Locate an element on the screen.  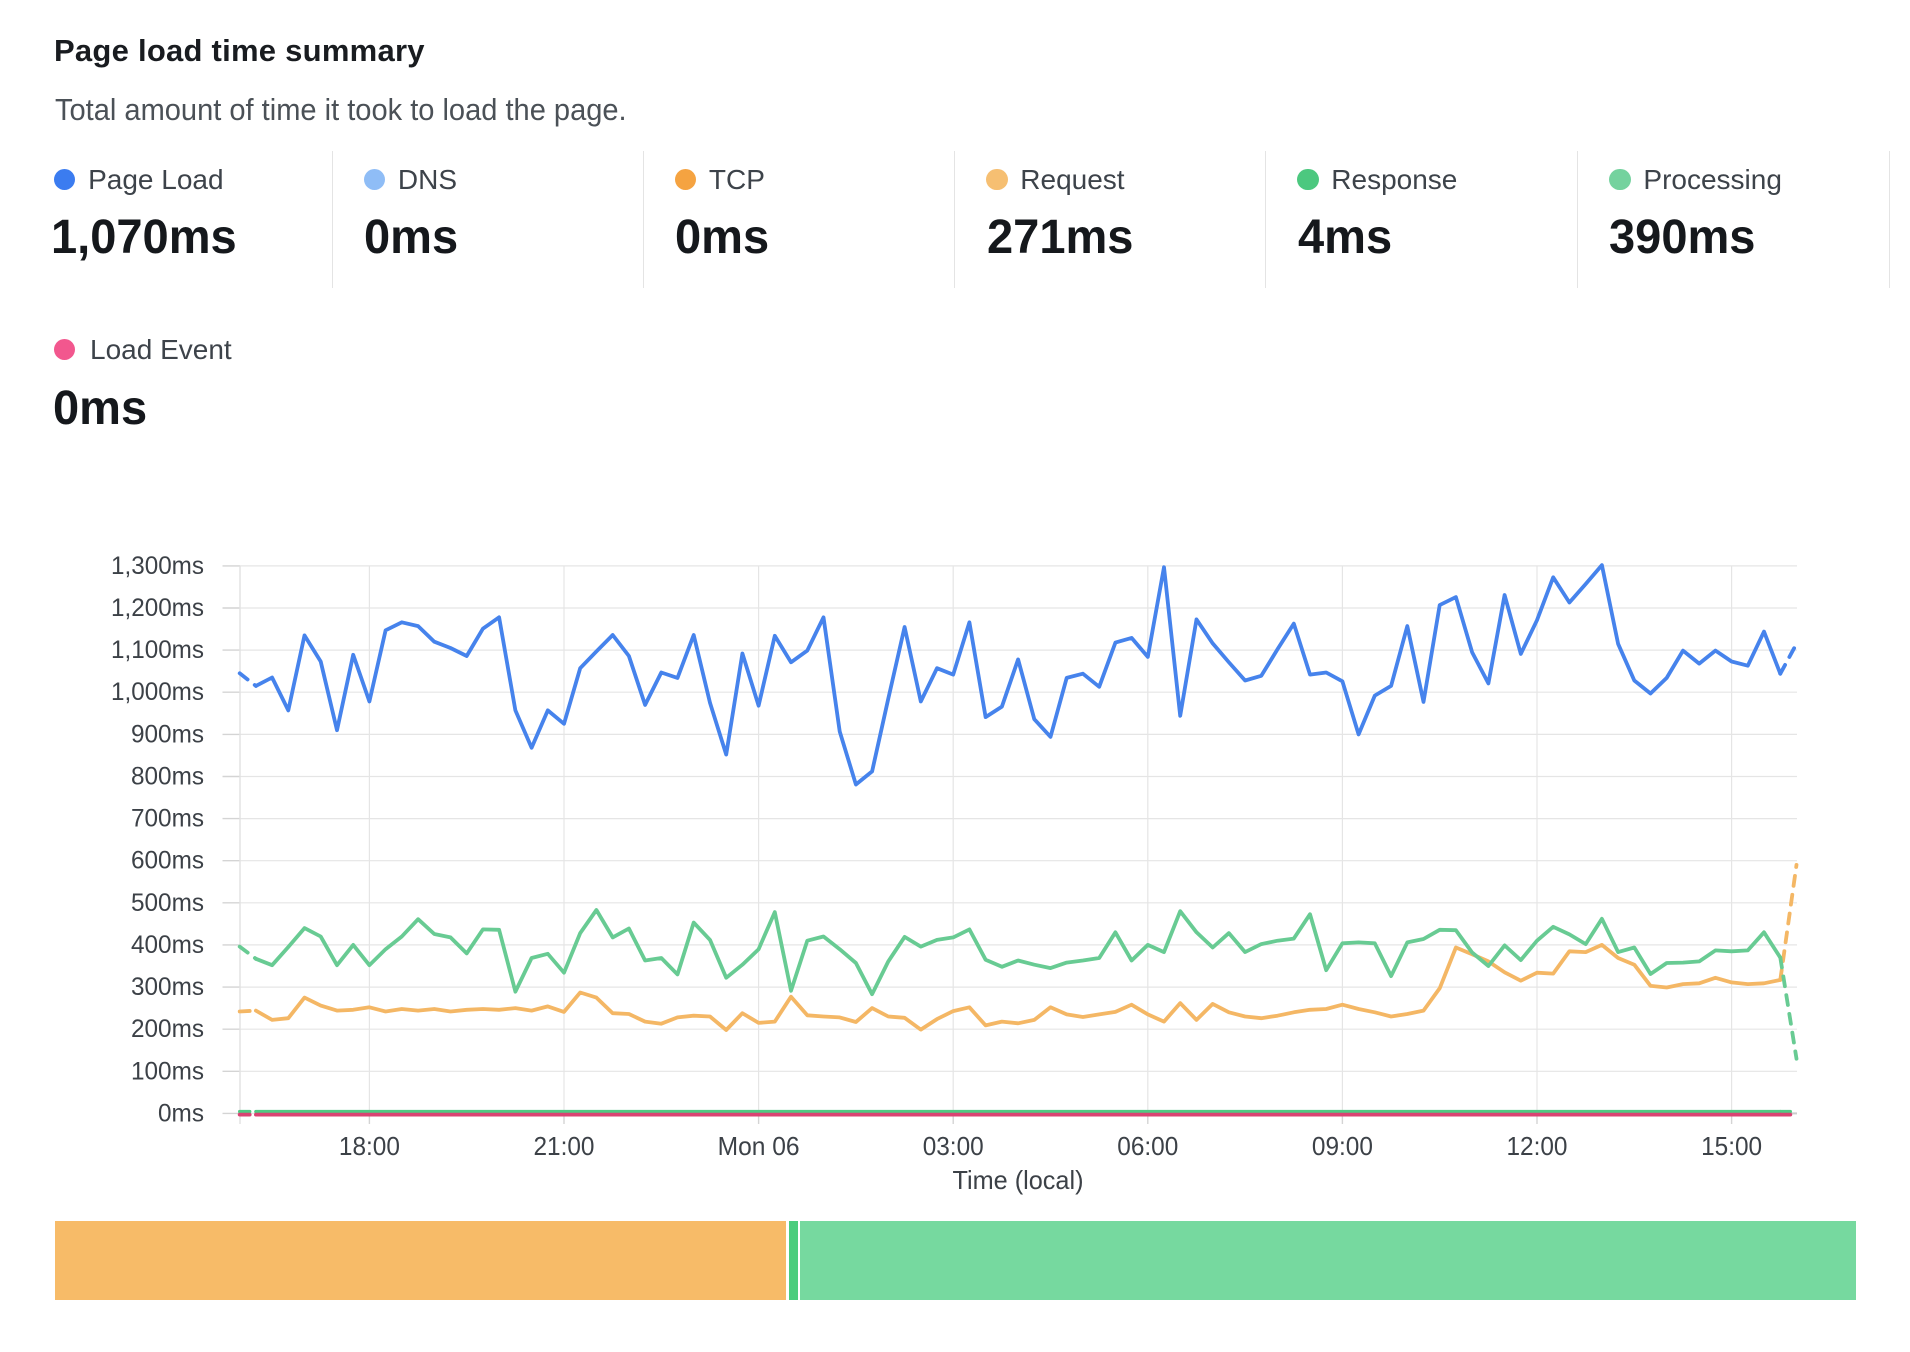
svg-text: 900ms is located at coordinates (167, 734).